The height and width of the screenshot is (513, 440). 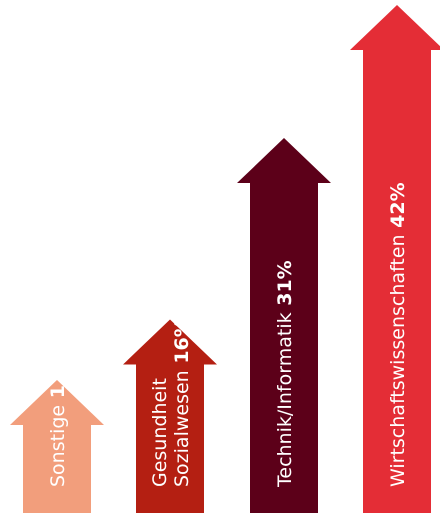 I want to click on arrow-label: Sonstige 11%, so click(x=58, y=420).